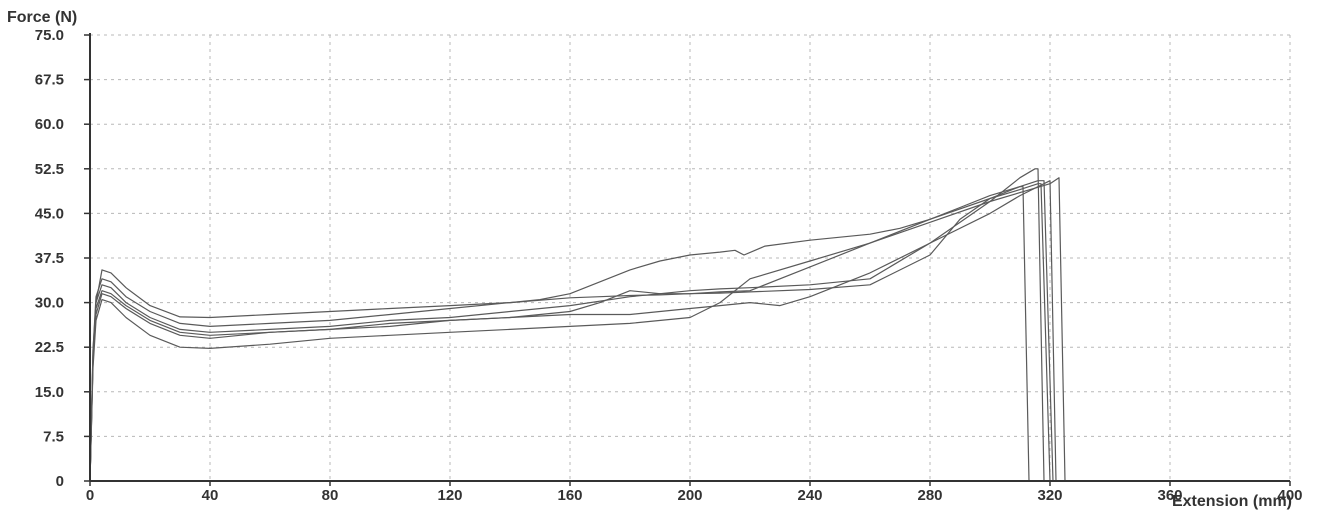  I want to click on y-axis-title: Force (N), so click(42, 17).